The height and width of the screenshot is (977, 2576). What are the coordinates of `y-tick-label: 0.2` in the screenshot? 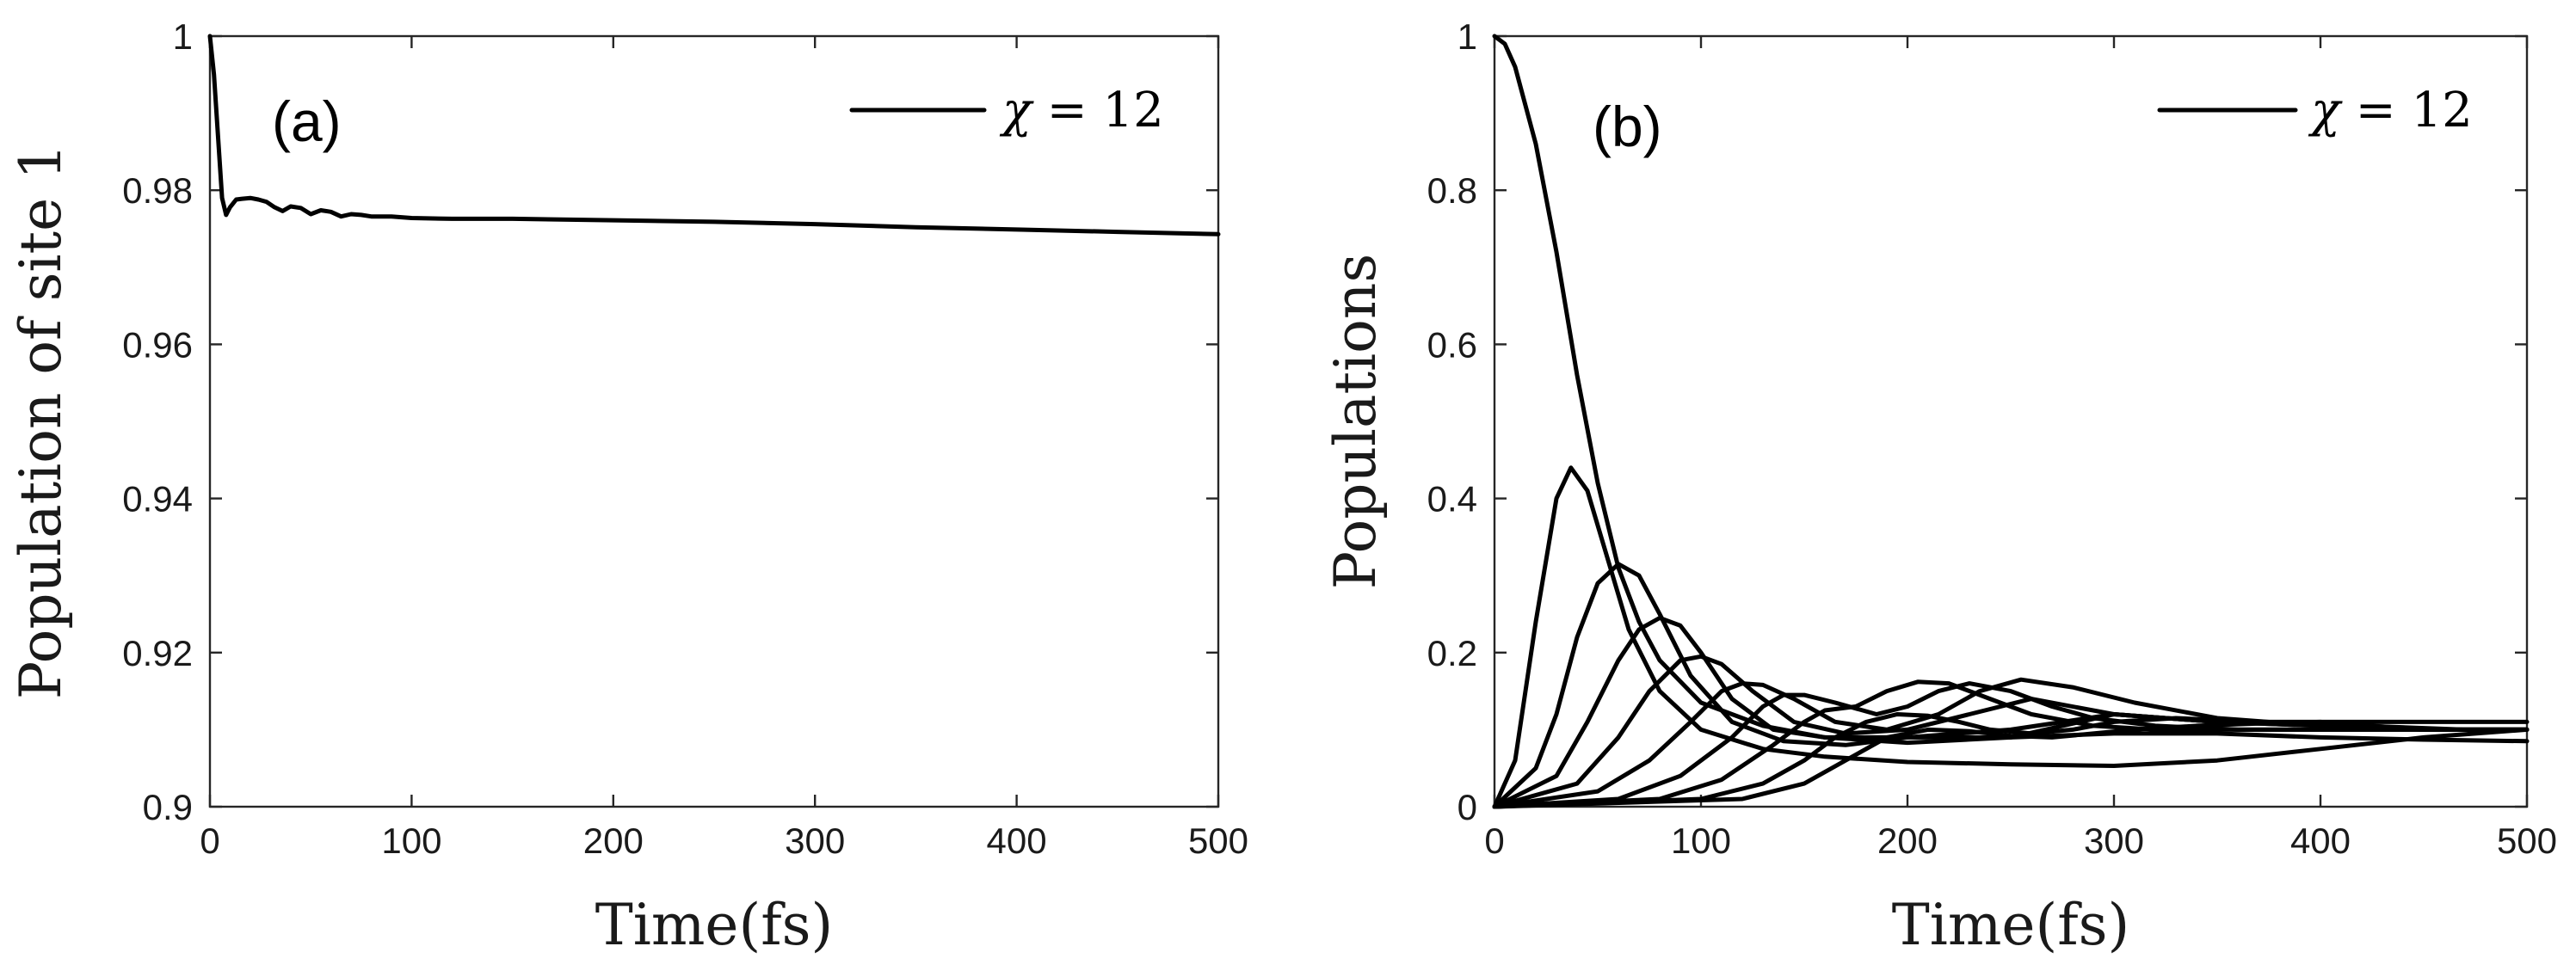 It's located at (1452, 653).